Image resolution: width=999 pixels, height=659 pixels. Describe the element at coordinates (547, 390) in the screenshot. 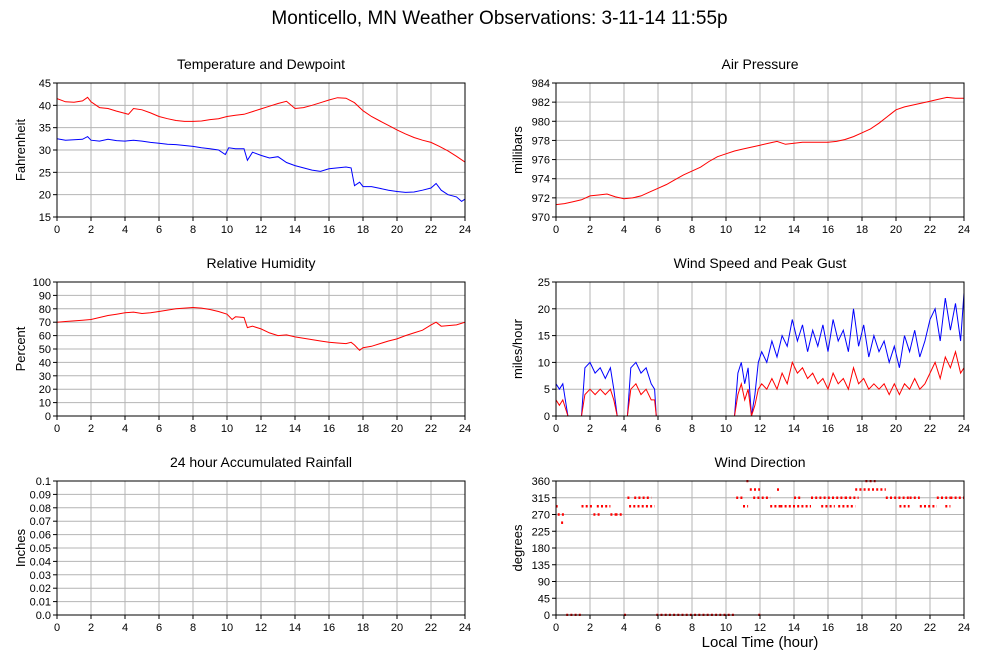

I see `y-tick-label: 5` at that location.